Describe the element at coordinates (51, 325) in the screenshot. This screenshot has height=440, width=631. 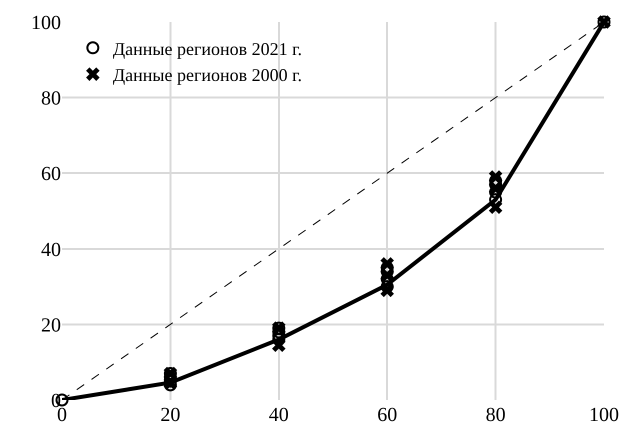
I see `y-tick-label: 20` at that location.